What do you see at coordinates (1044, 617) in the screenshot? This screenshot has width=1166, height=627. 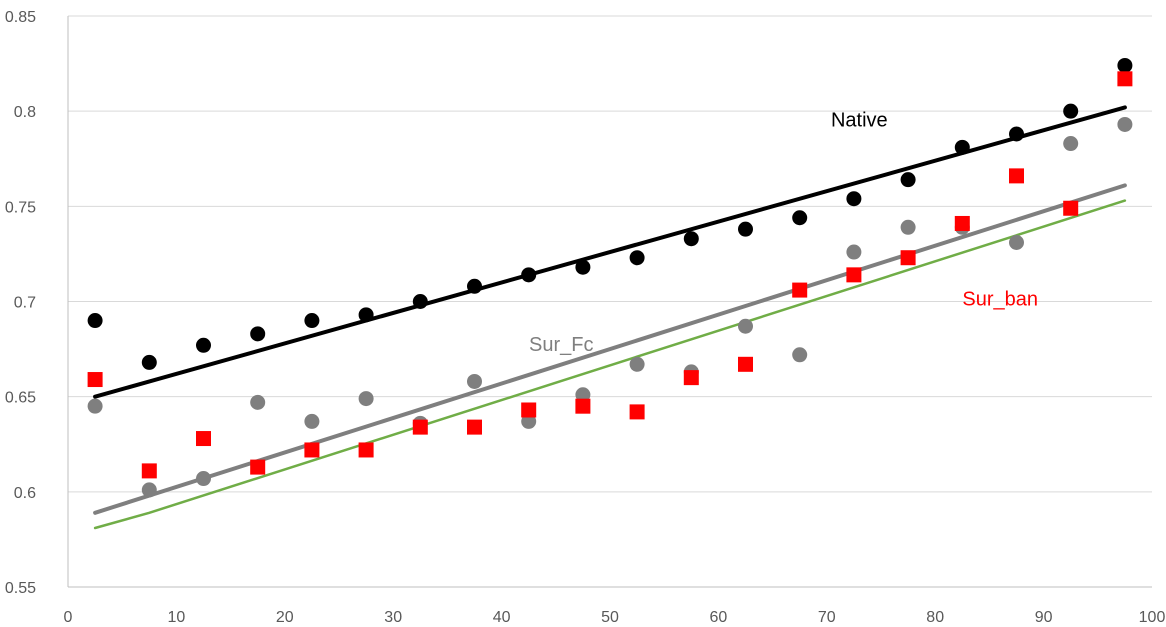 I see `x-tick-label: 90` at bounding box center [1044, 617].